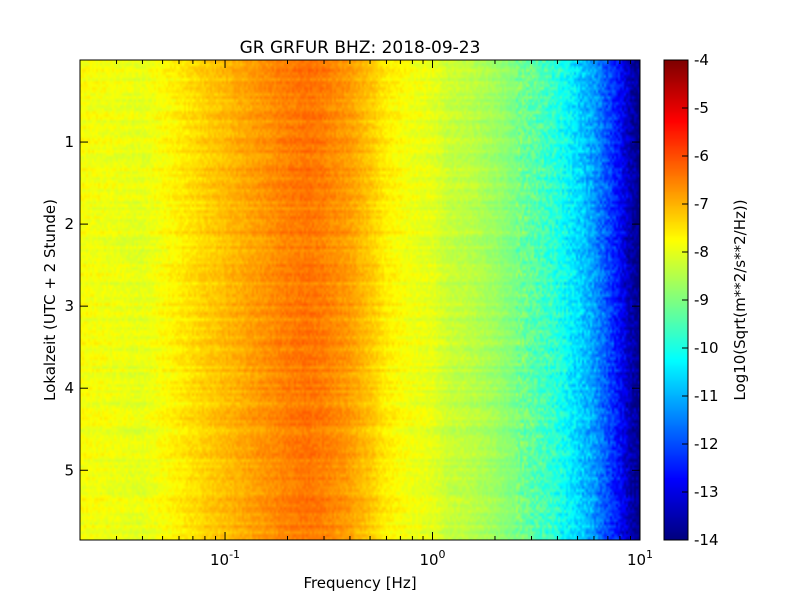 The width and height of the screenshot is (800, 600). Describe the element at coordinates (640, 558) in the screenshot. I see `x-tick-label: 10¹` at that location.